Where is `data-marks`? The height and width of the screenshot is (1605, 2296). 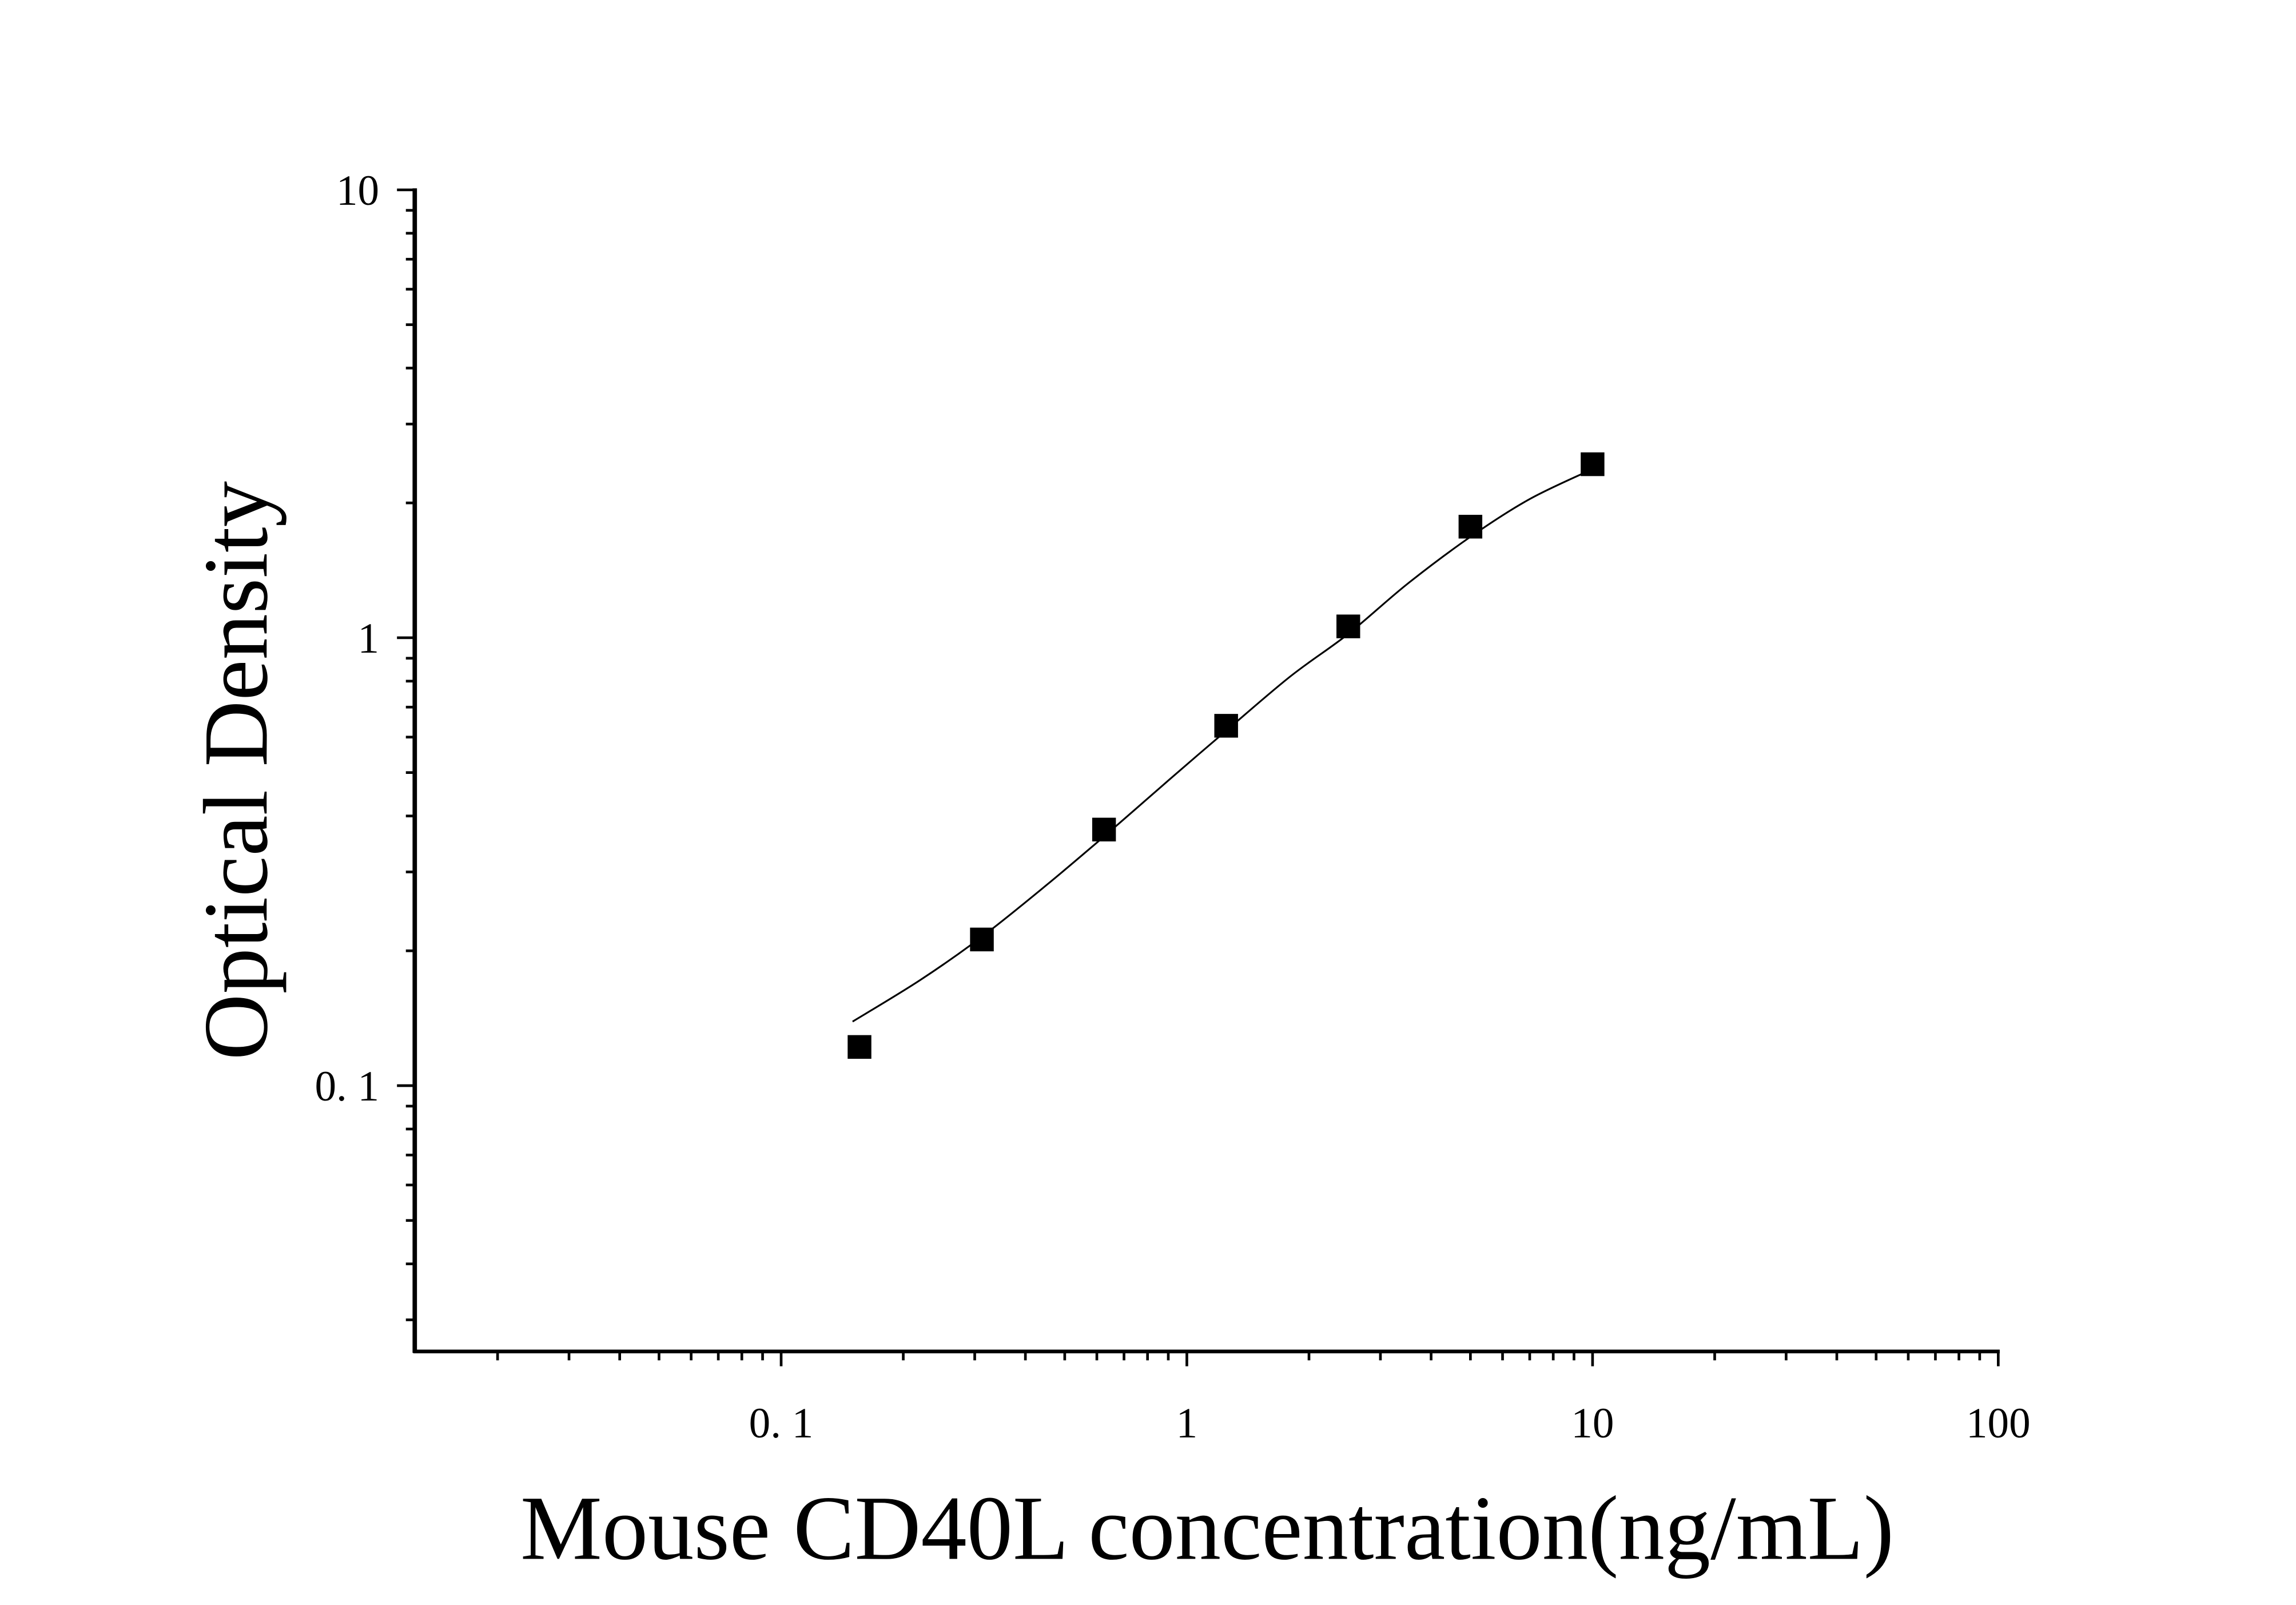 data-marks is located at coordinates (1226, 755).